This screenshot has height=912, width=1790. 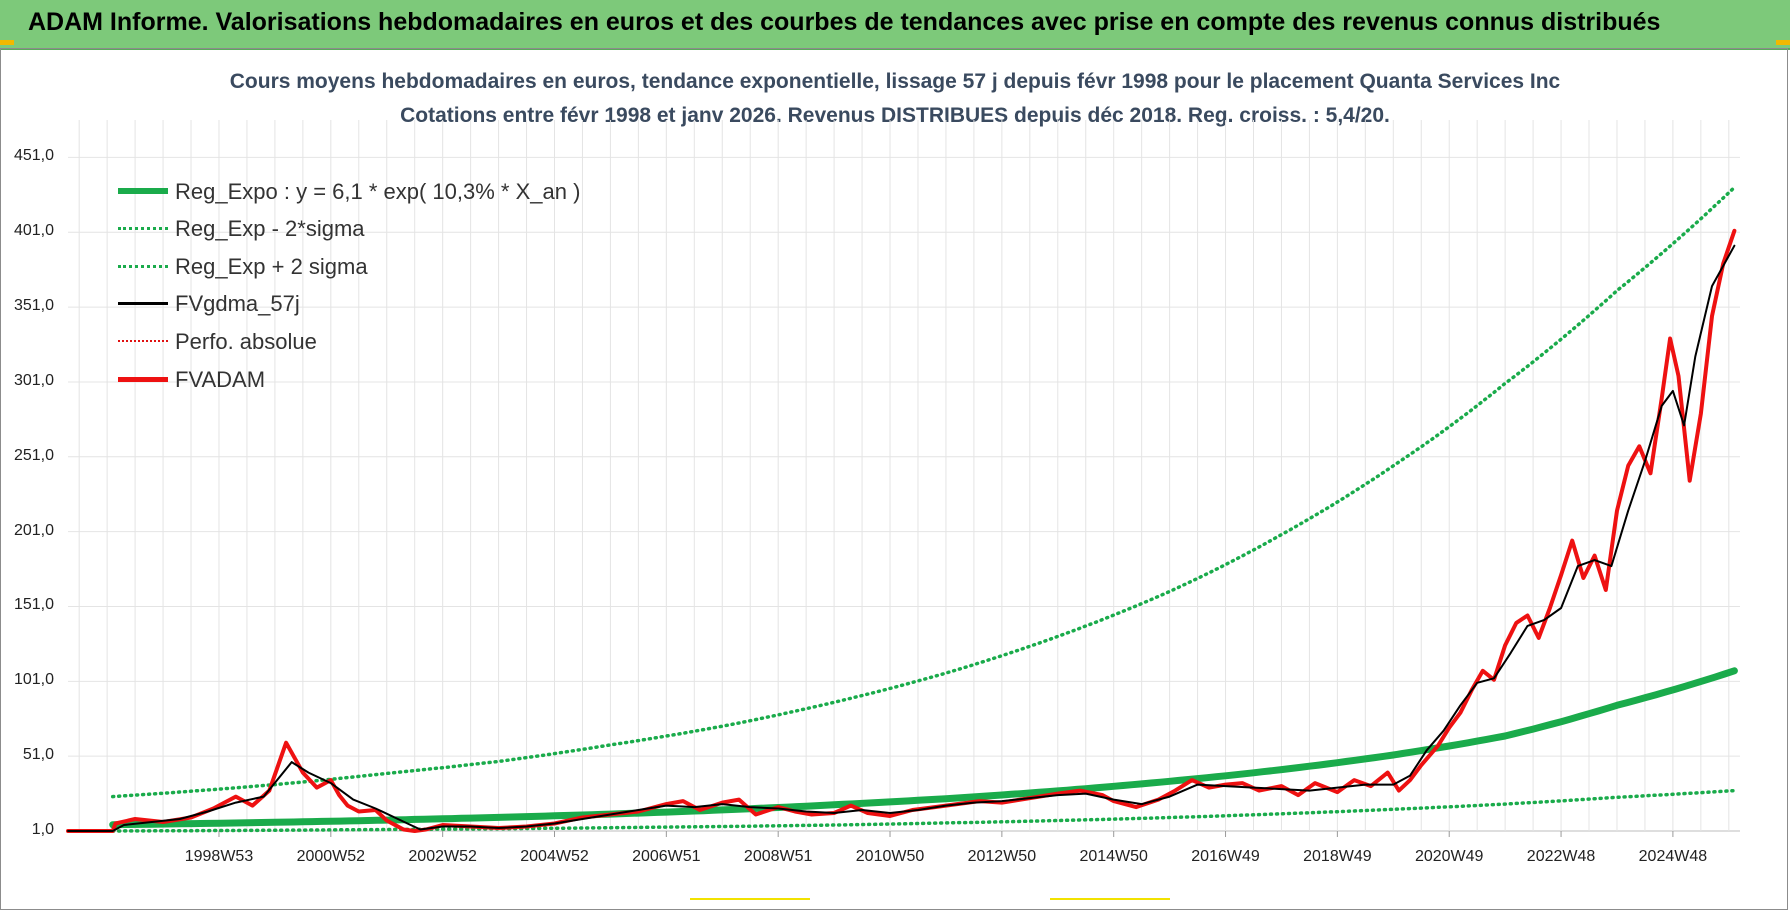 What do you see at coordinates (358, 379) in the screenshot?
I see `legend-item-fvadam: FVADAM` at bounding box center [358, 379].